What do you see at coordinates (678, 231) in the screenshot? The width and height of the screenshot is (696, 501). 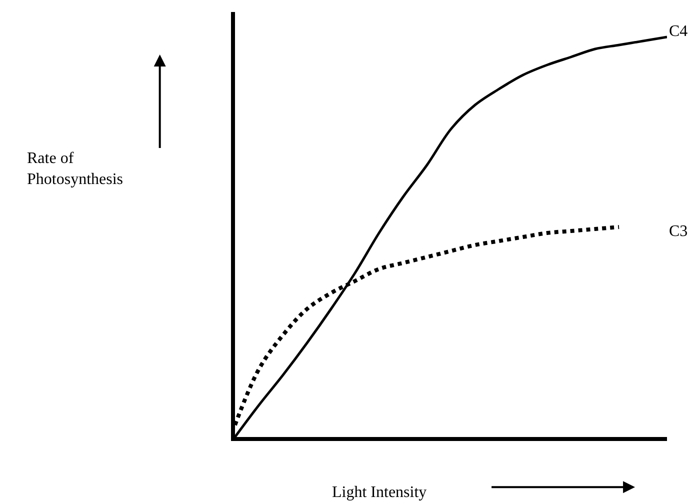 I see `text: C3` at bounding box center [678, 231].